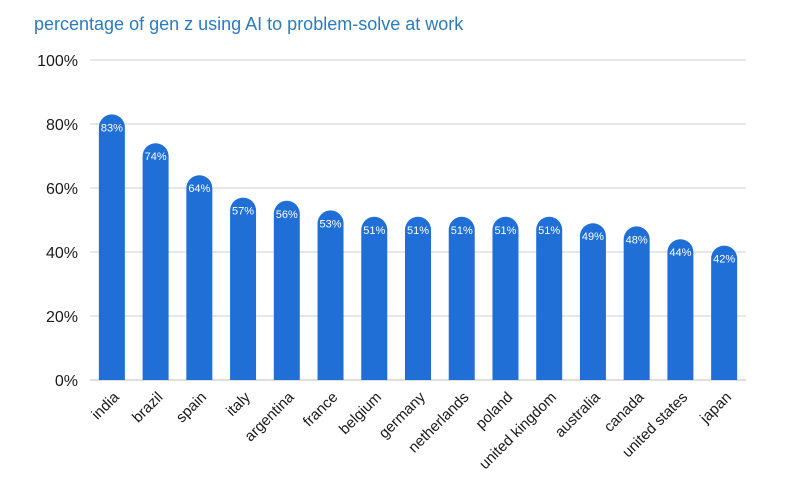  Describe the element at coordinates (592, 301) in the screenshot. I see `bar-australia` at that location.